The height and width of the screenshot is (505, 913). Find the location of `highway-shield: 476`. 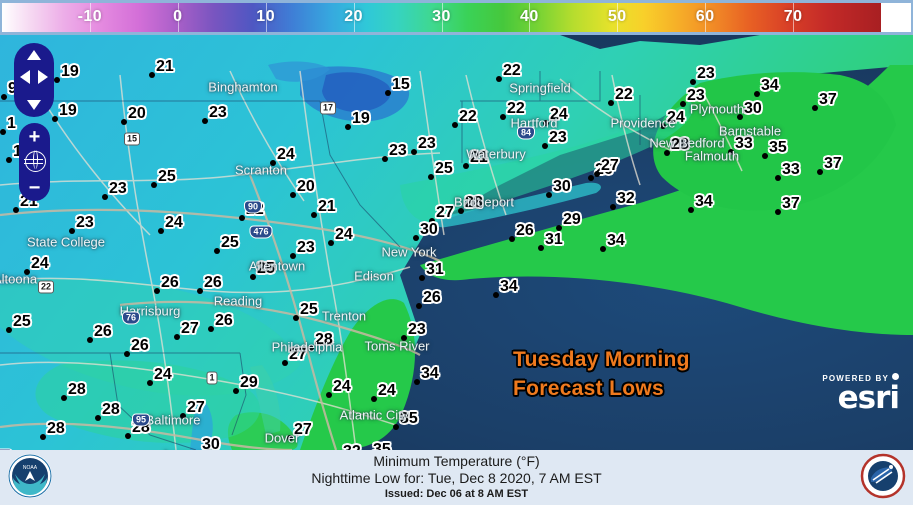

highway-shield: 476 is located at coordinates (261, 232).